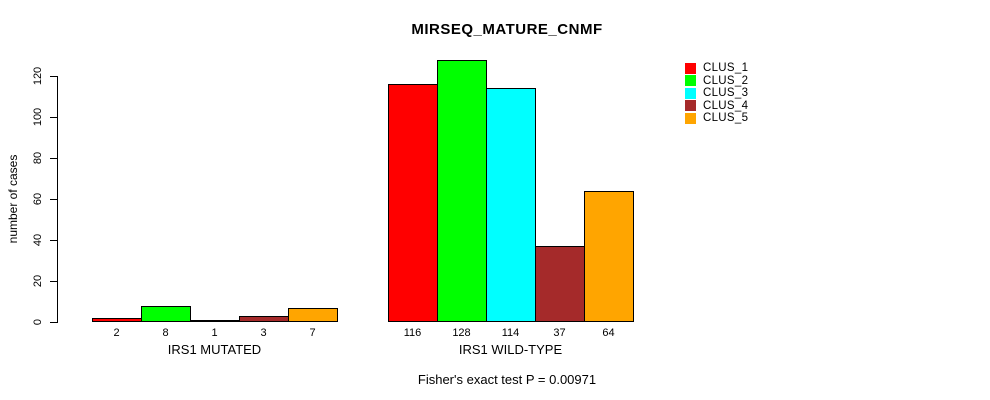 The image size is (990, 400). I want to click on y-tick-label-text: 20, so click(38, 281).